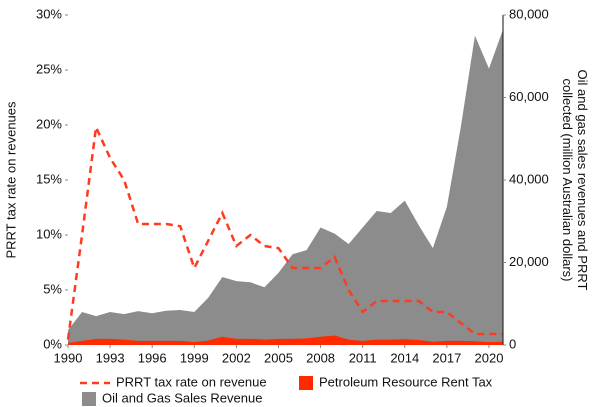 The width and height of the screenshot is (600, 407). I want to click on legend-label: Oil and Gas Sales Revenue, so click(182, 397).